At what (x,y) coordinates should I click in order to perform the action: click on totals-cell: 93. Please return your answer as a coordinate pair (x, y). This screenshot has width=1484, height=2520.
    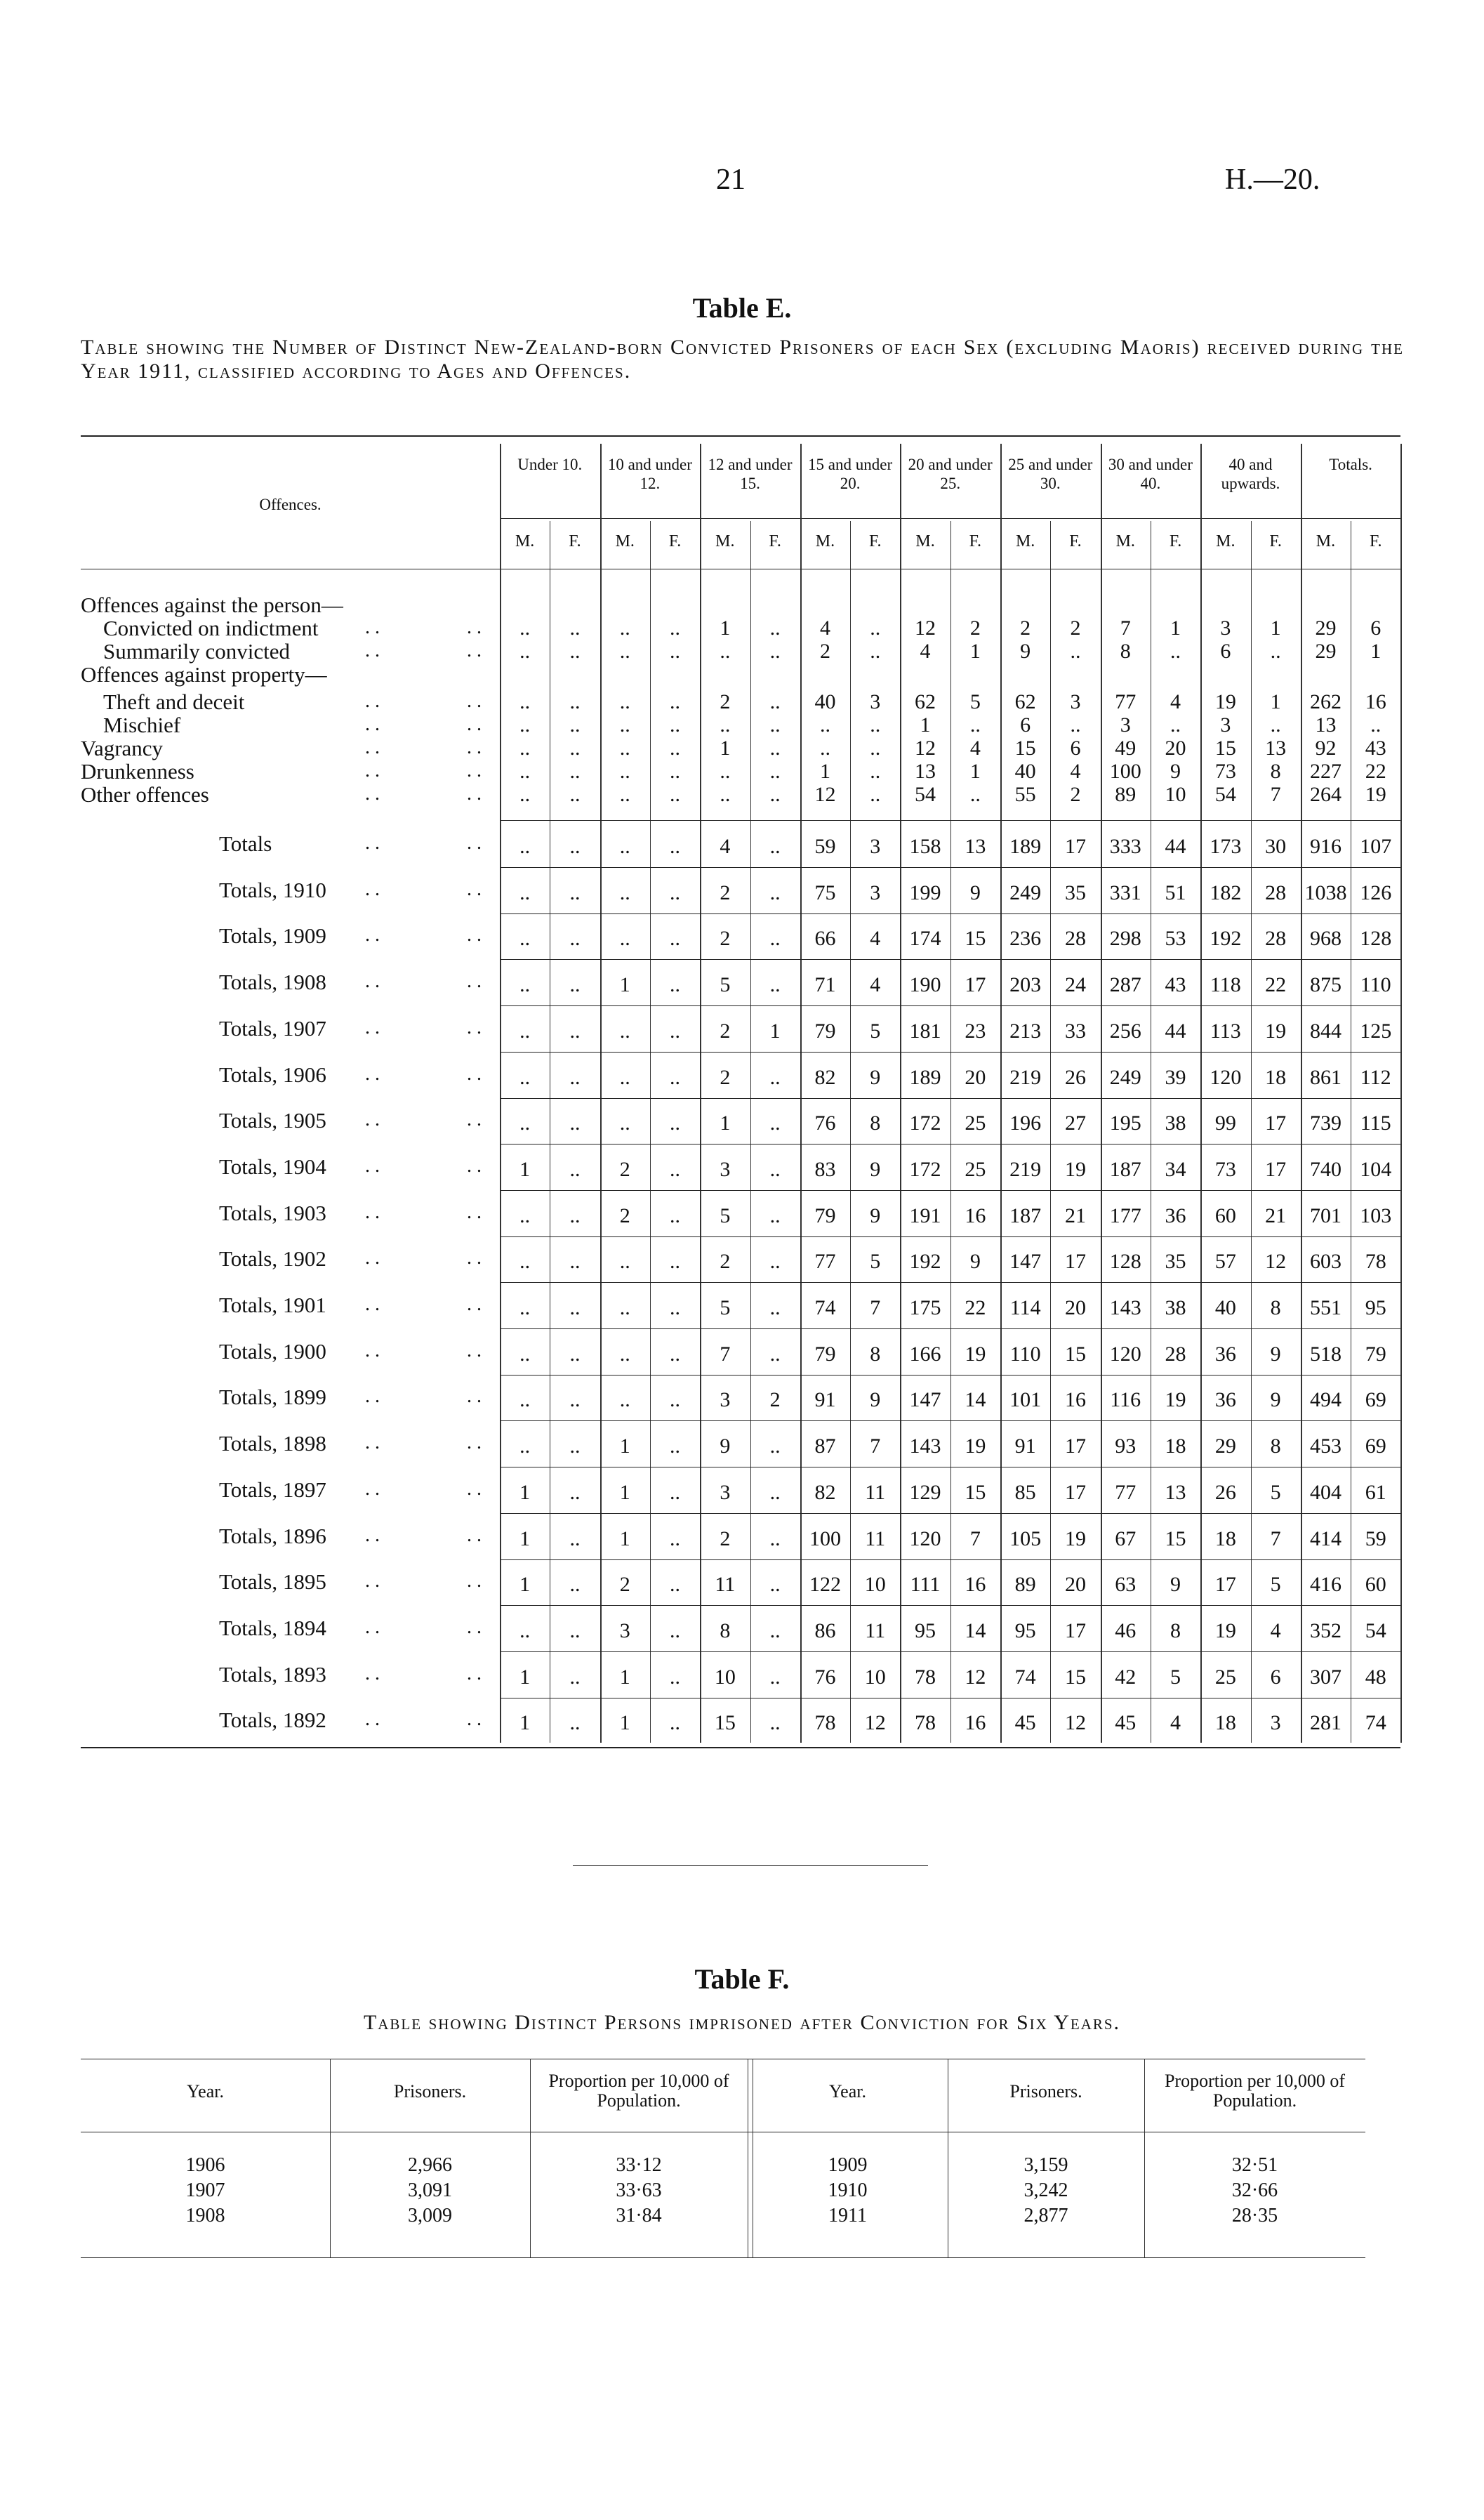
    Looking at the image, I should click on (1126, 1446).